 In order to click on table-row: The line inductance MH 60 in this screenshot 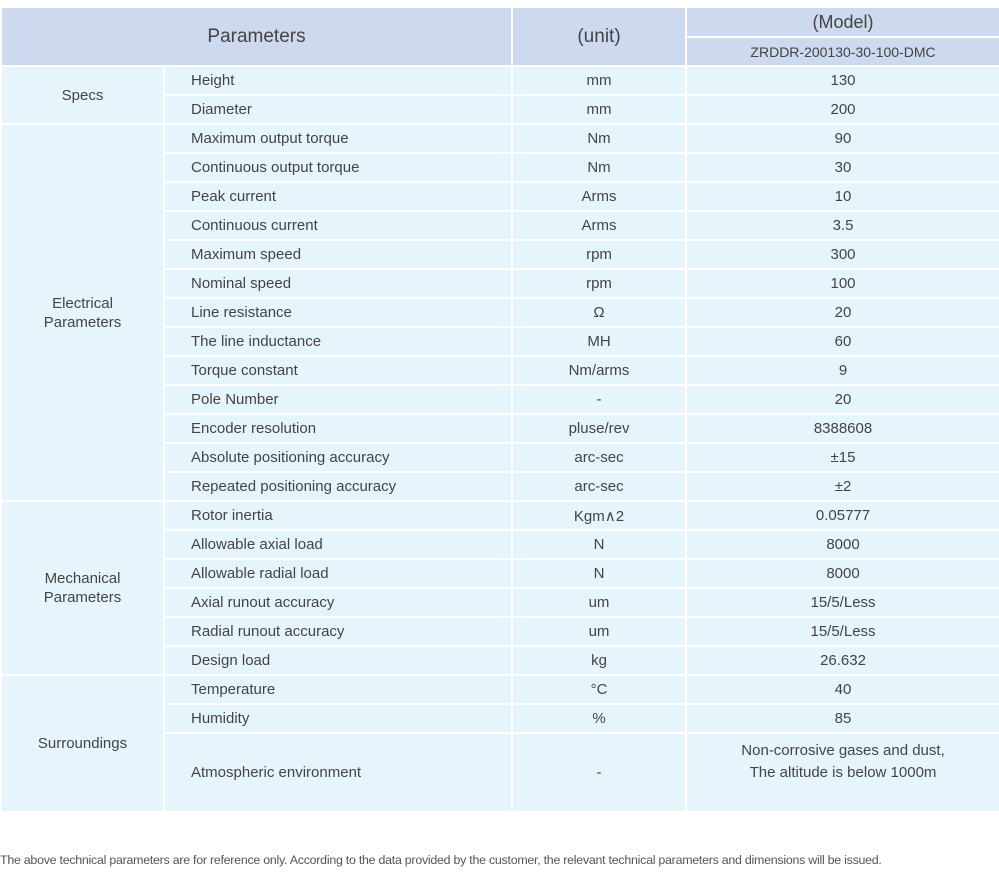, I will do `click(500, 341)`.